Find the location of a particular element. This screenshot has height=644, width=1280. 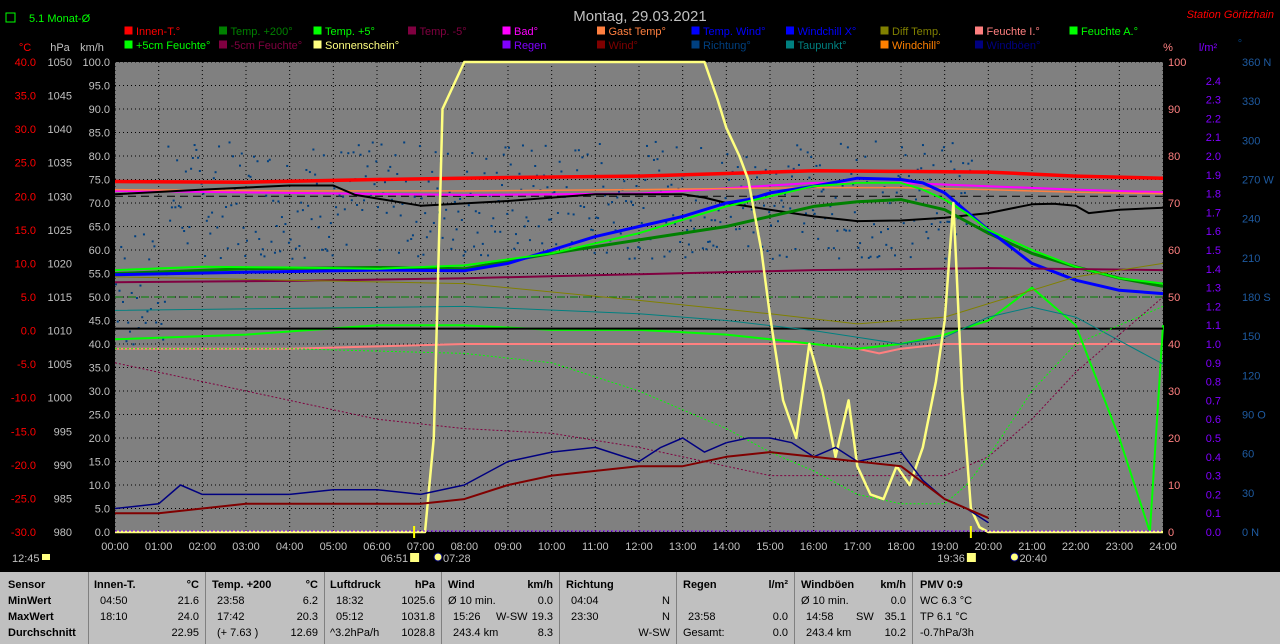

stats-windboeen-min-value: 0.0 is located at coordinates (898, 601).